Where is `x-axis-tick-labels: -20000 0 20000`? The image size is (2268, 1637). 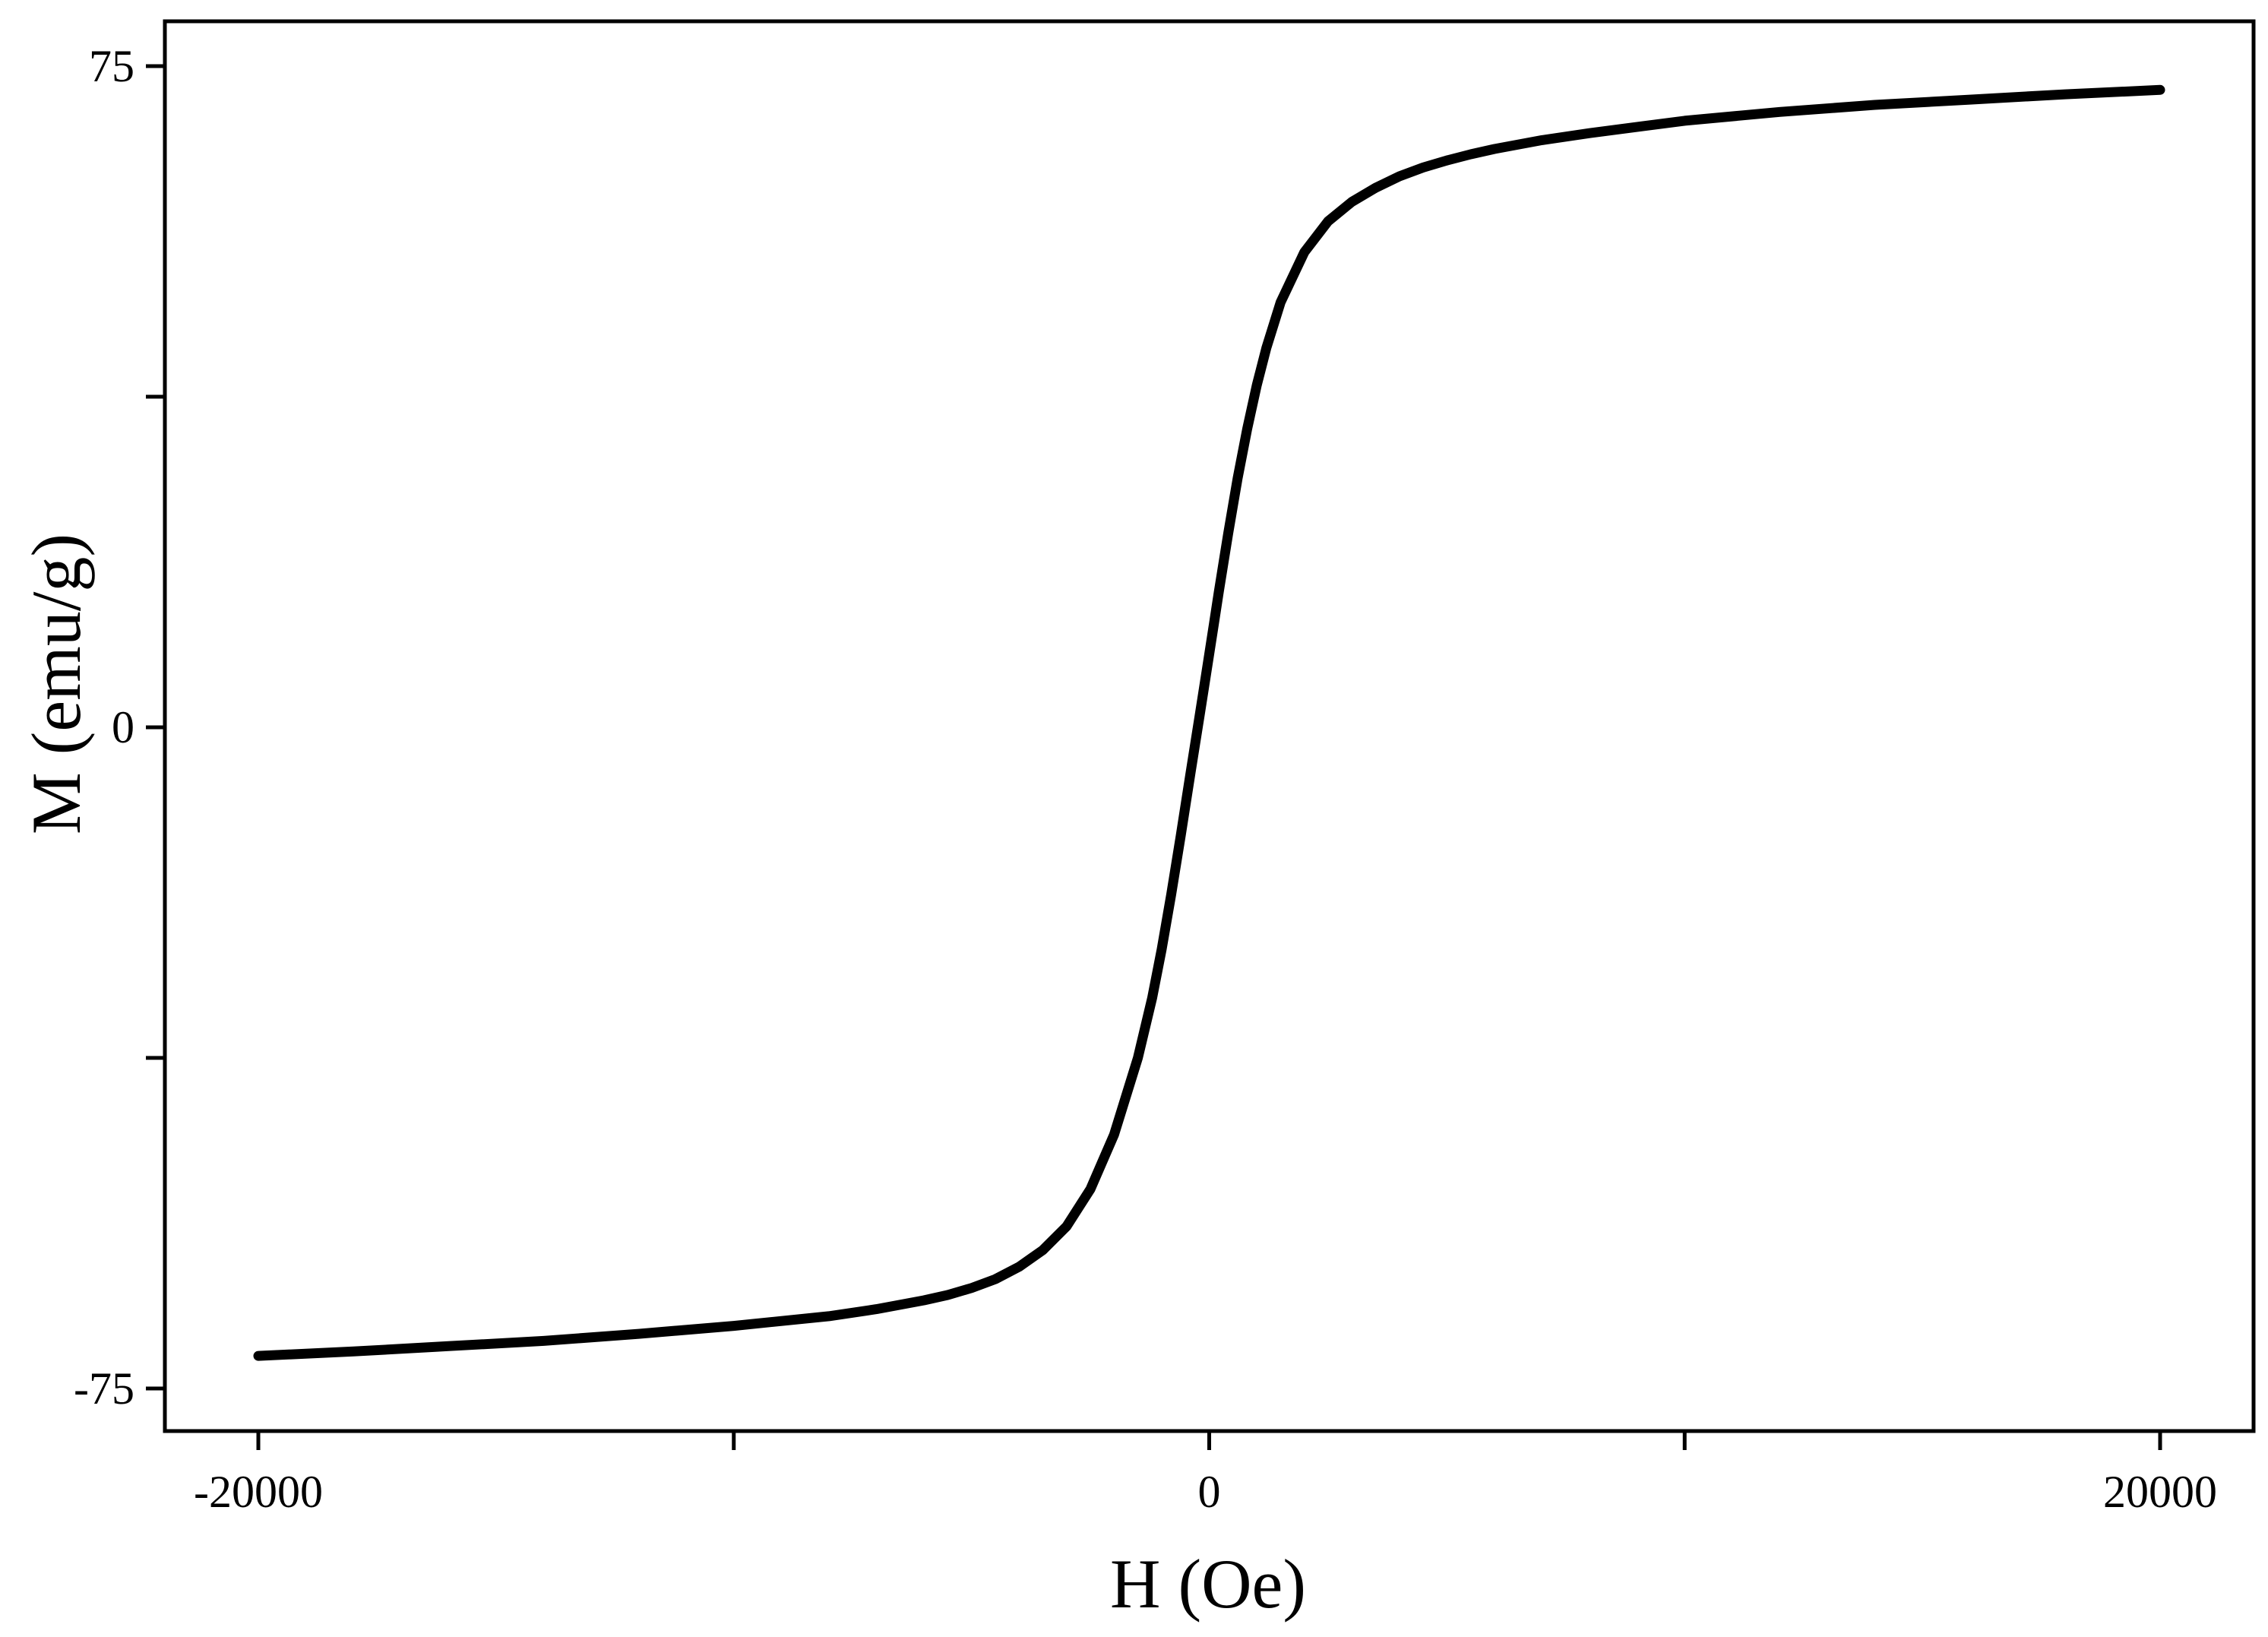
x-axis-tick-labels: -20000 0 20000 is located at coordinates (1205, 1492).